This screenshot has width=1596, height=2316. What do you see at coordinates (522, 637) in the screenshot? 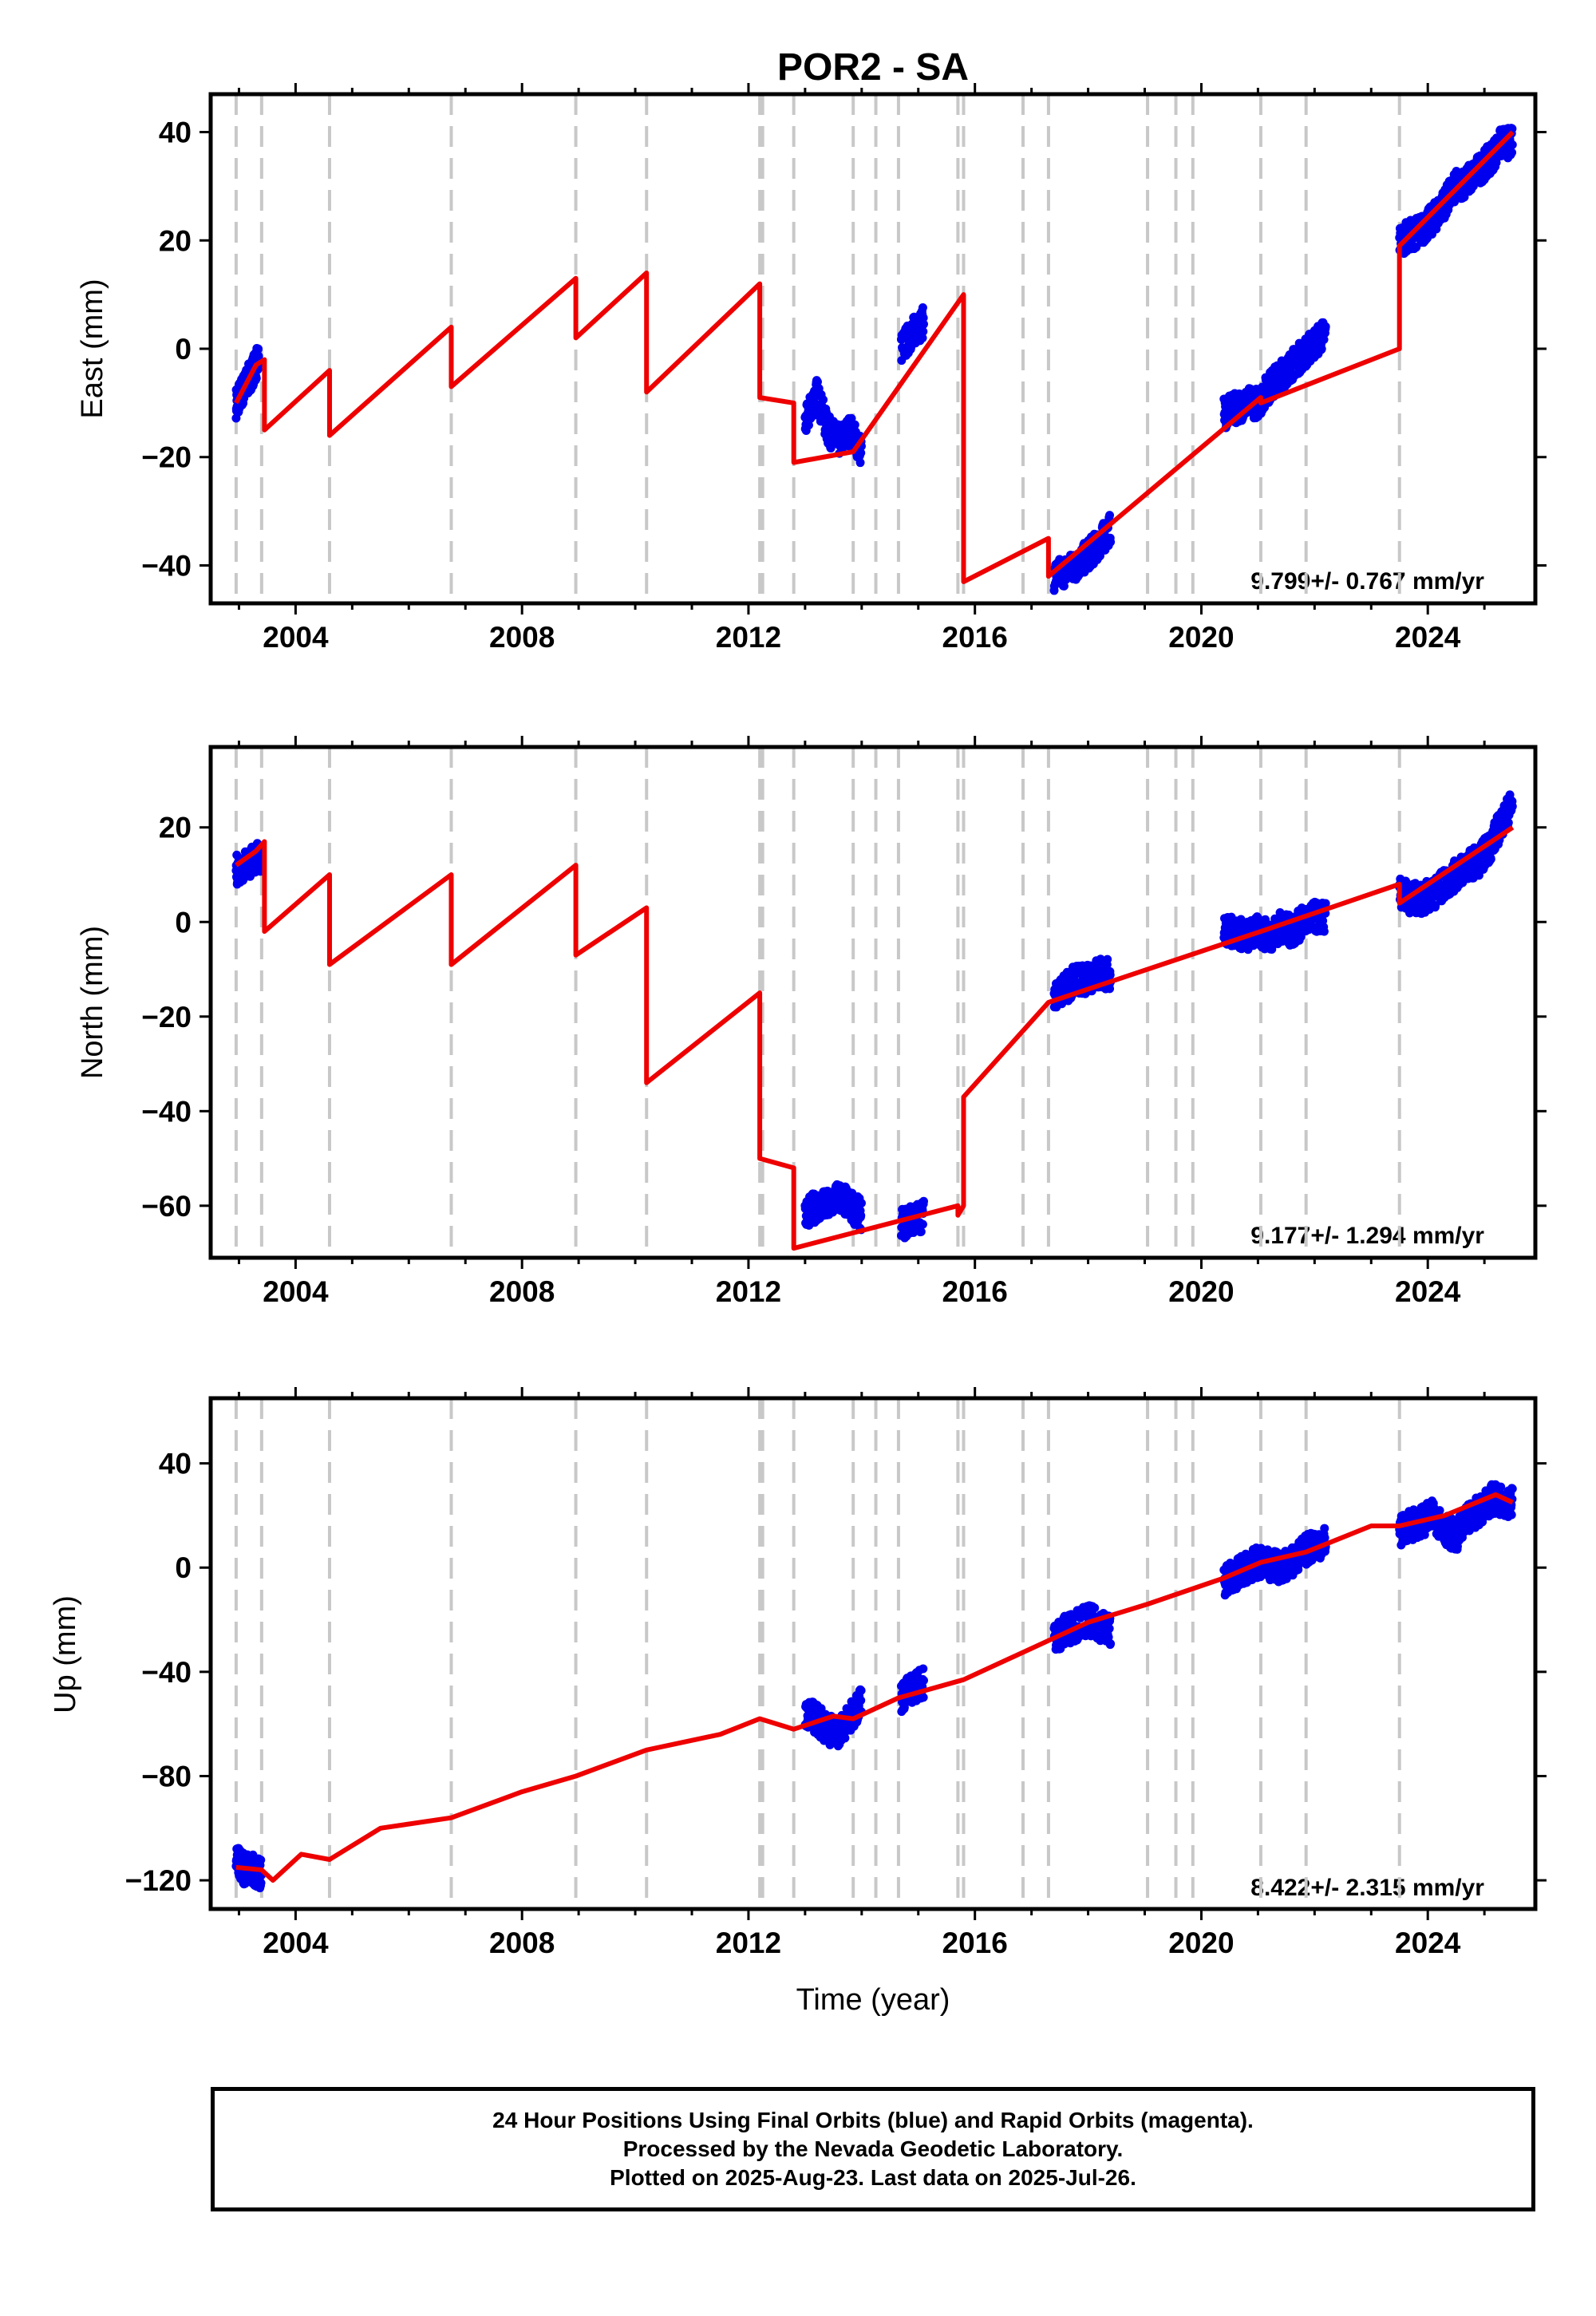
I see `east-x-tick-label: 2008` at bounding box center [522, 637].